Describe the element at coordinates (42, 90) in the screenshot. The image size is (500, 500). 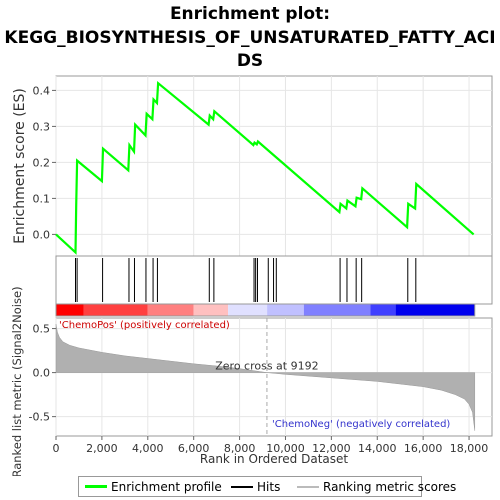
I see `es-y-tick-label: 0.4` at that location.